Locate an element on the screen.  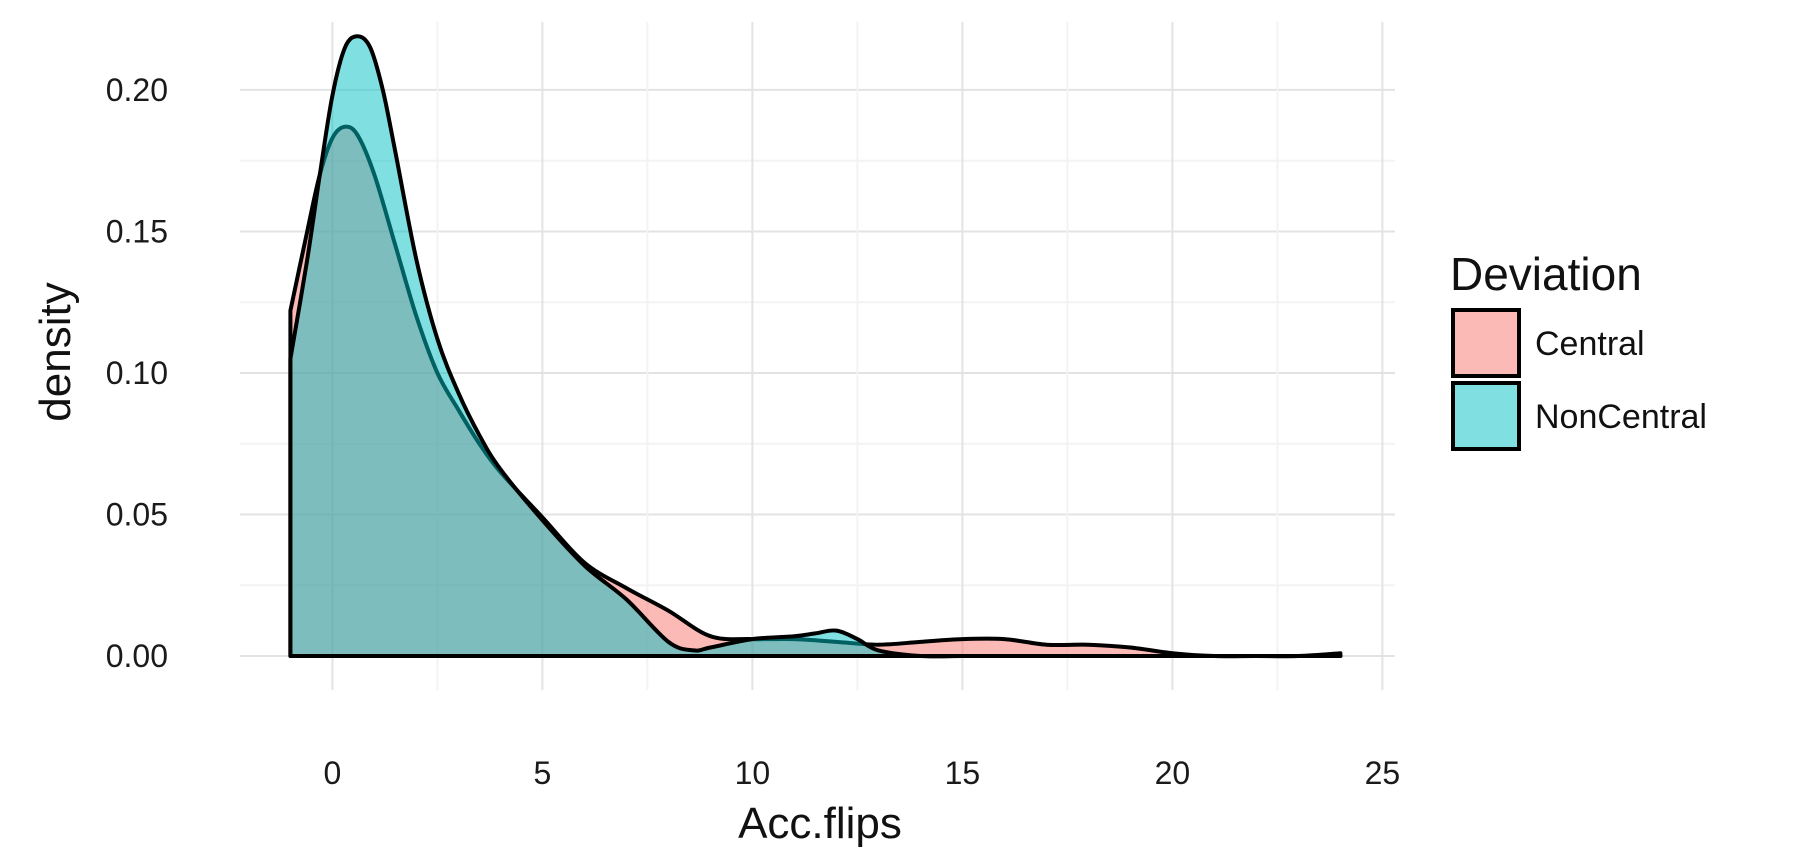
y-tick-label: 0.05 is located at coordinates (137, 515).